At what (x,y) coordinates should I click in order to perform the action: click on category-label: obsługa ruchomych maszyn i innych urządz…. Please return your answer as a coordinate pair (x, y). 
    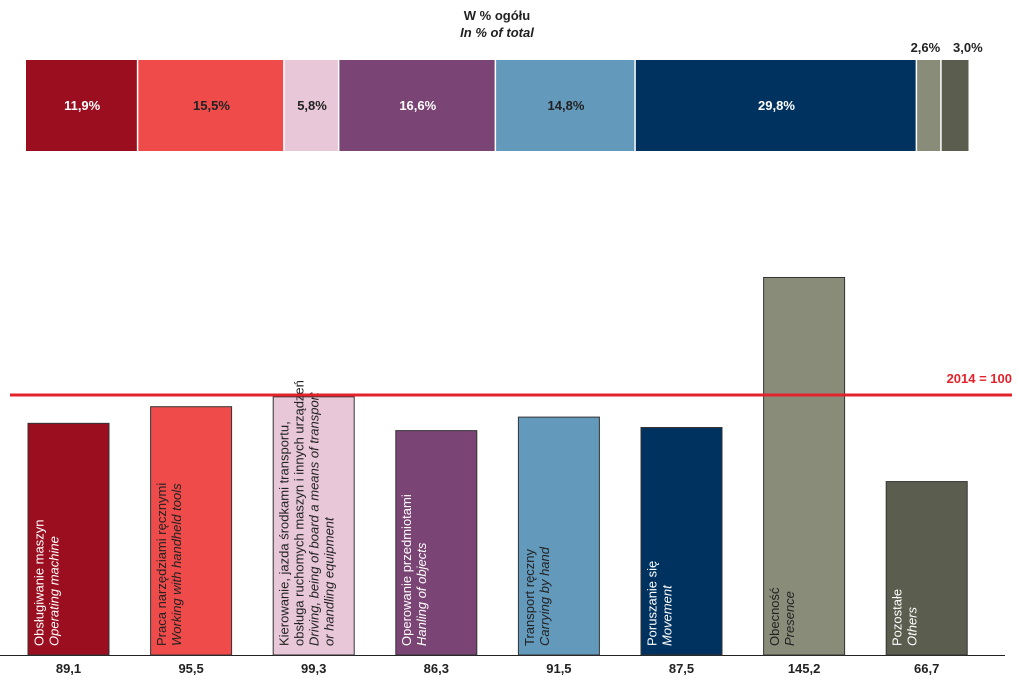
    Looking at the image, I should click on (299, 513).